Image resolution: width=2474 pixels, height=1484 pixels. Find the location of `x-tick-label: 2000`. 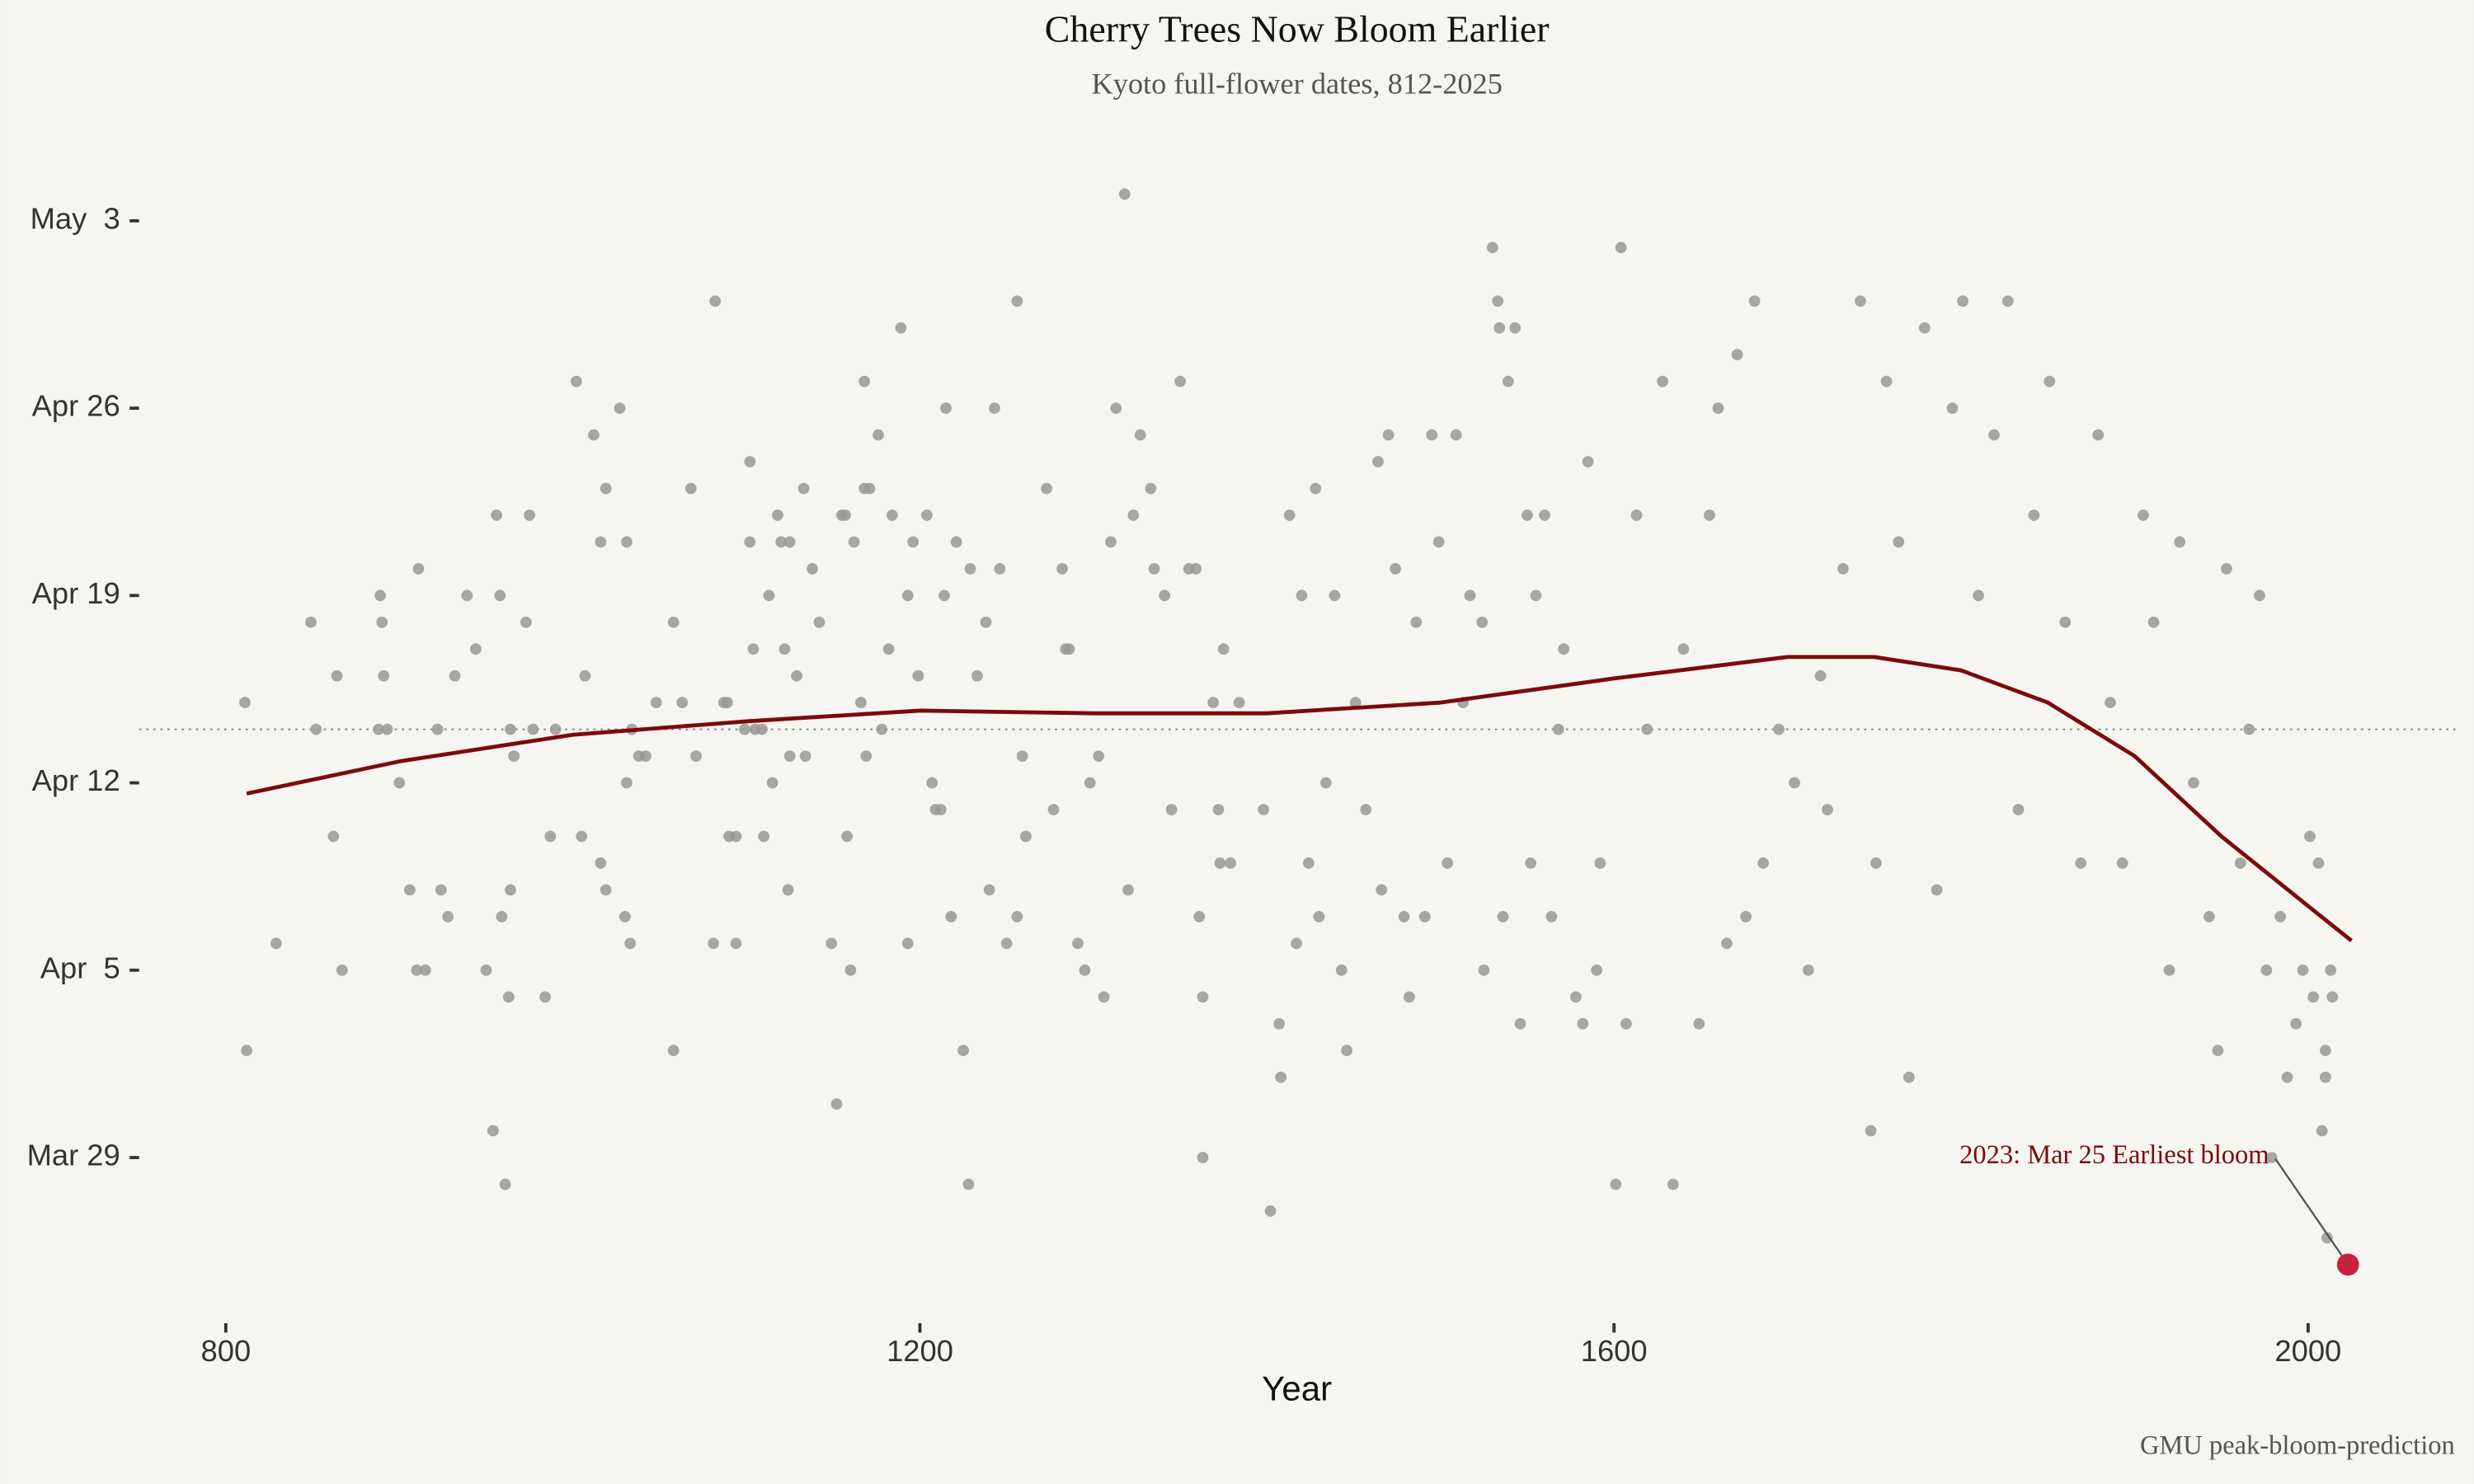

x-tick-label: 2000 is located at coordinates (2307, 1351).